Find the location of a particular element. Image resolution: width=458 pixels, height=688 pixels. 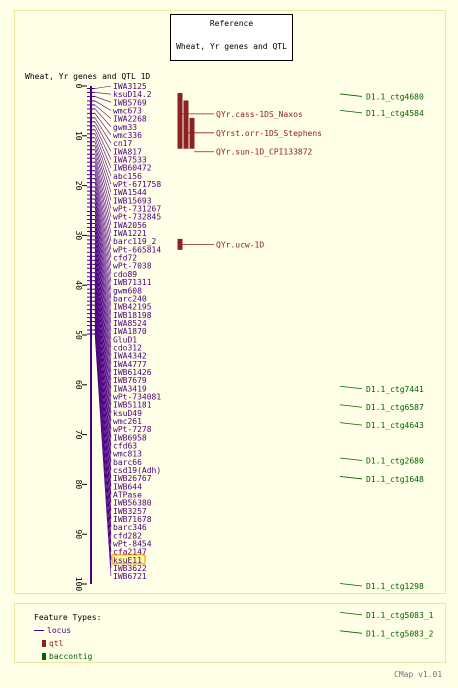

contig-label: D1.1_ctg4584 is located at coordinates (395, 113).